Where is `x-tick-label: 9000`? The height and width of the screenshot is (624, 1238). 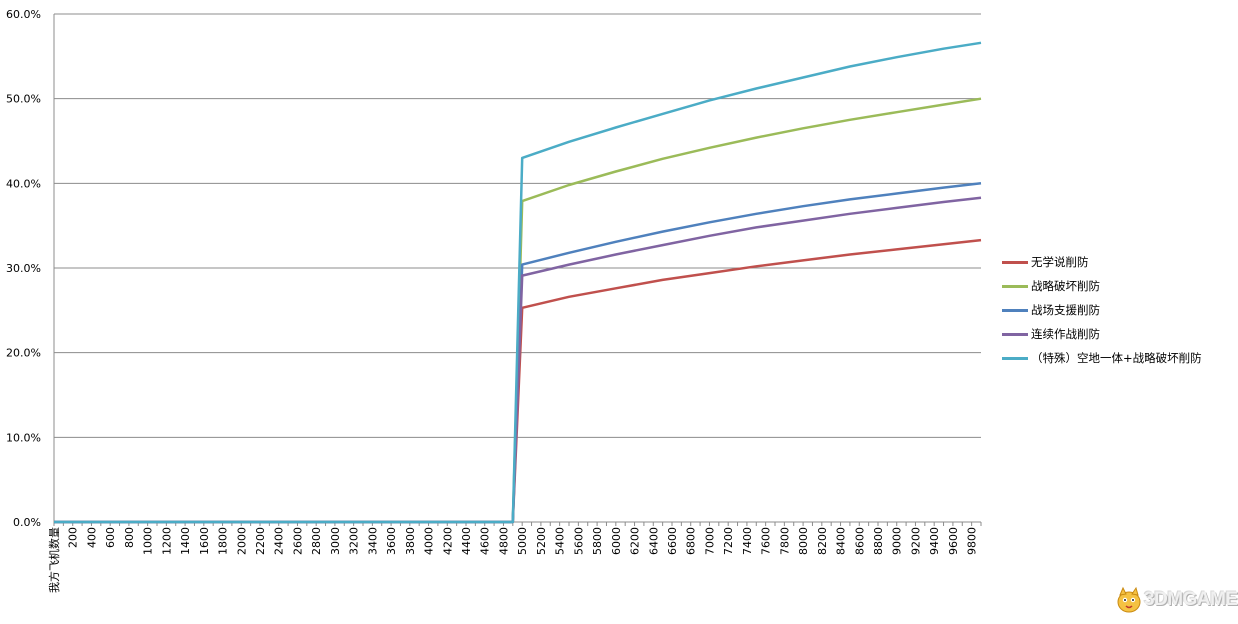 x-tick-label: 9000 is located at coordinates (897, 541).